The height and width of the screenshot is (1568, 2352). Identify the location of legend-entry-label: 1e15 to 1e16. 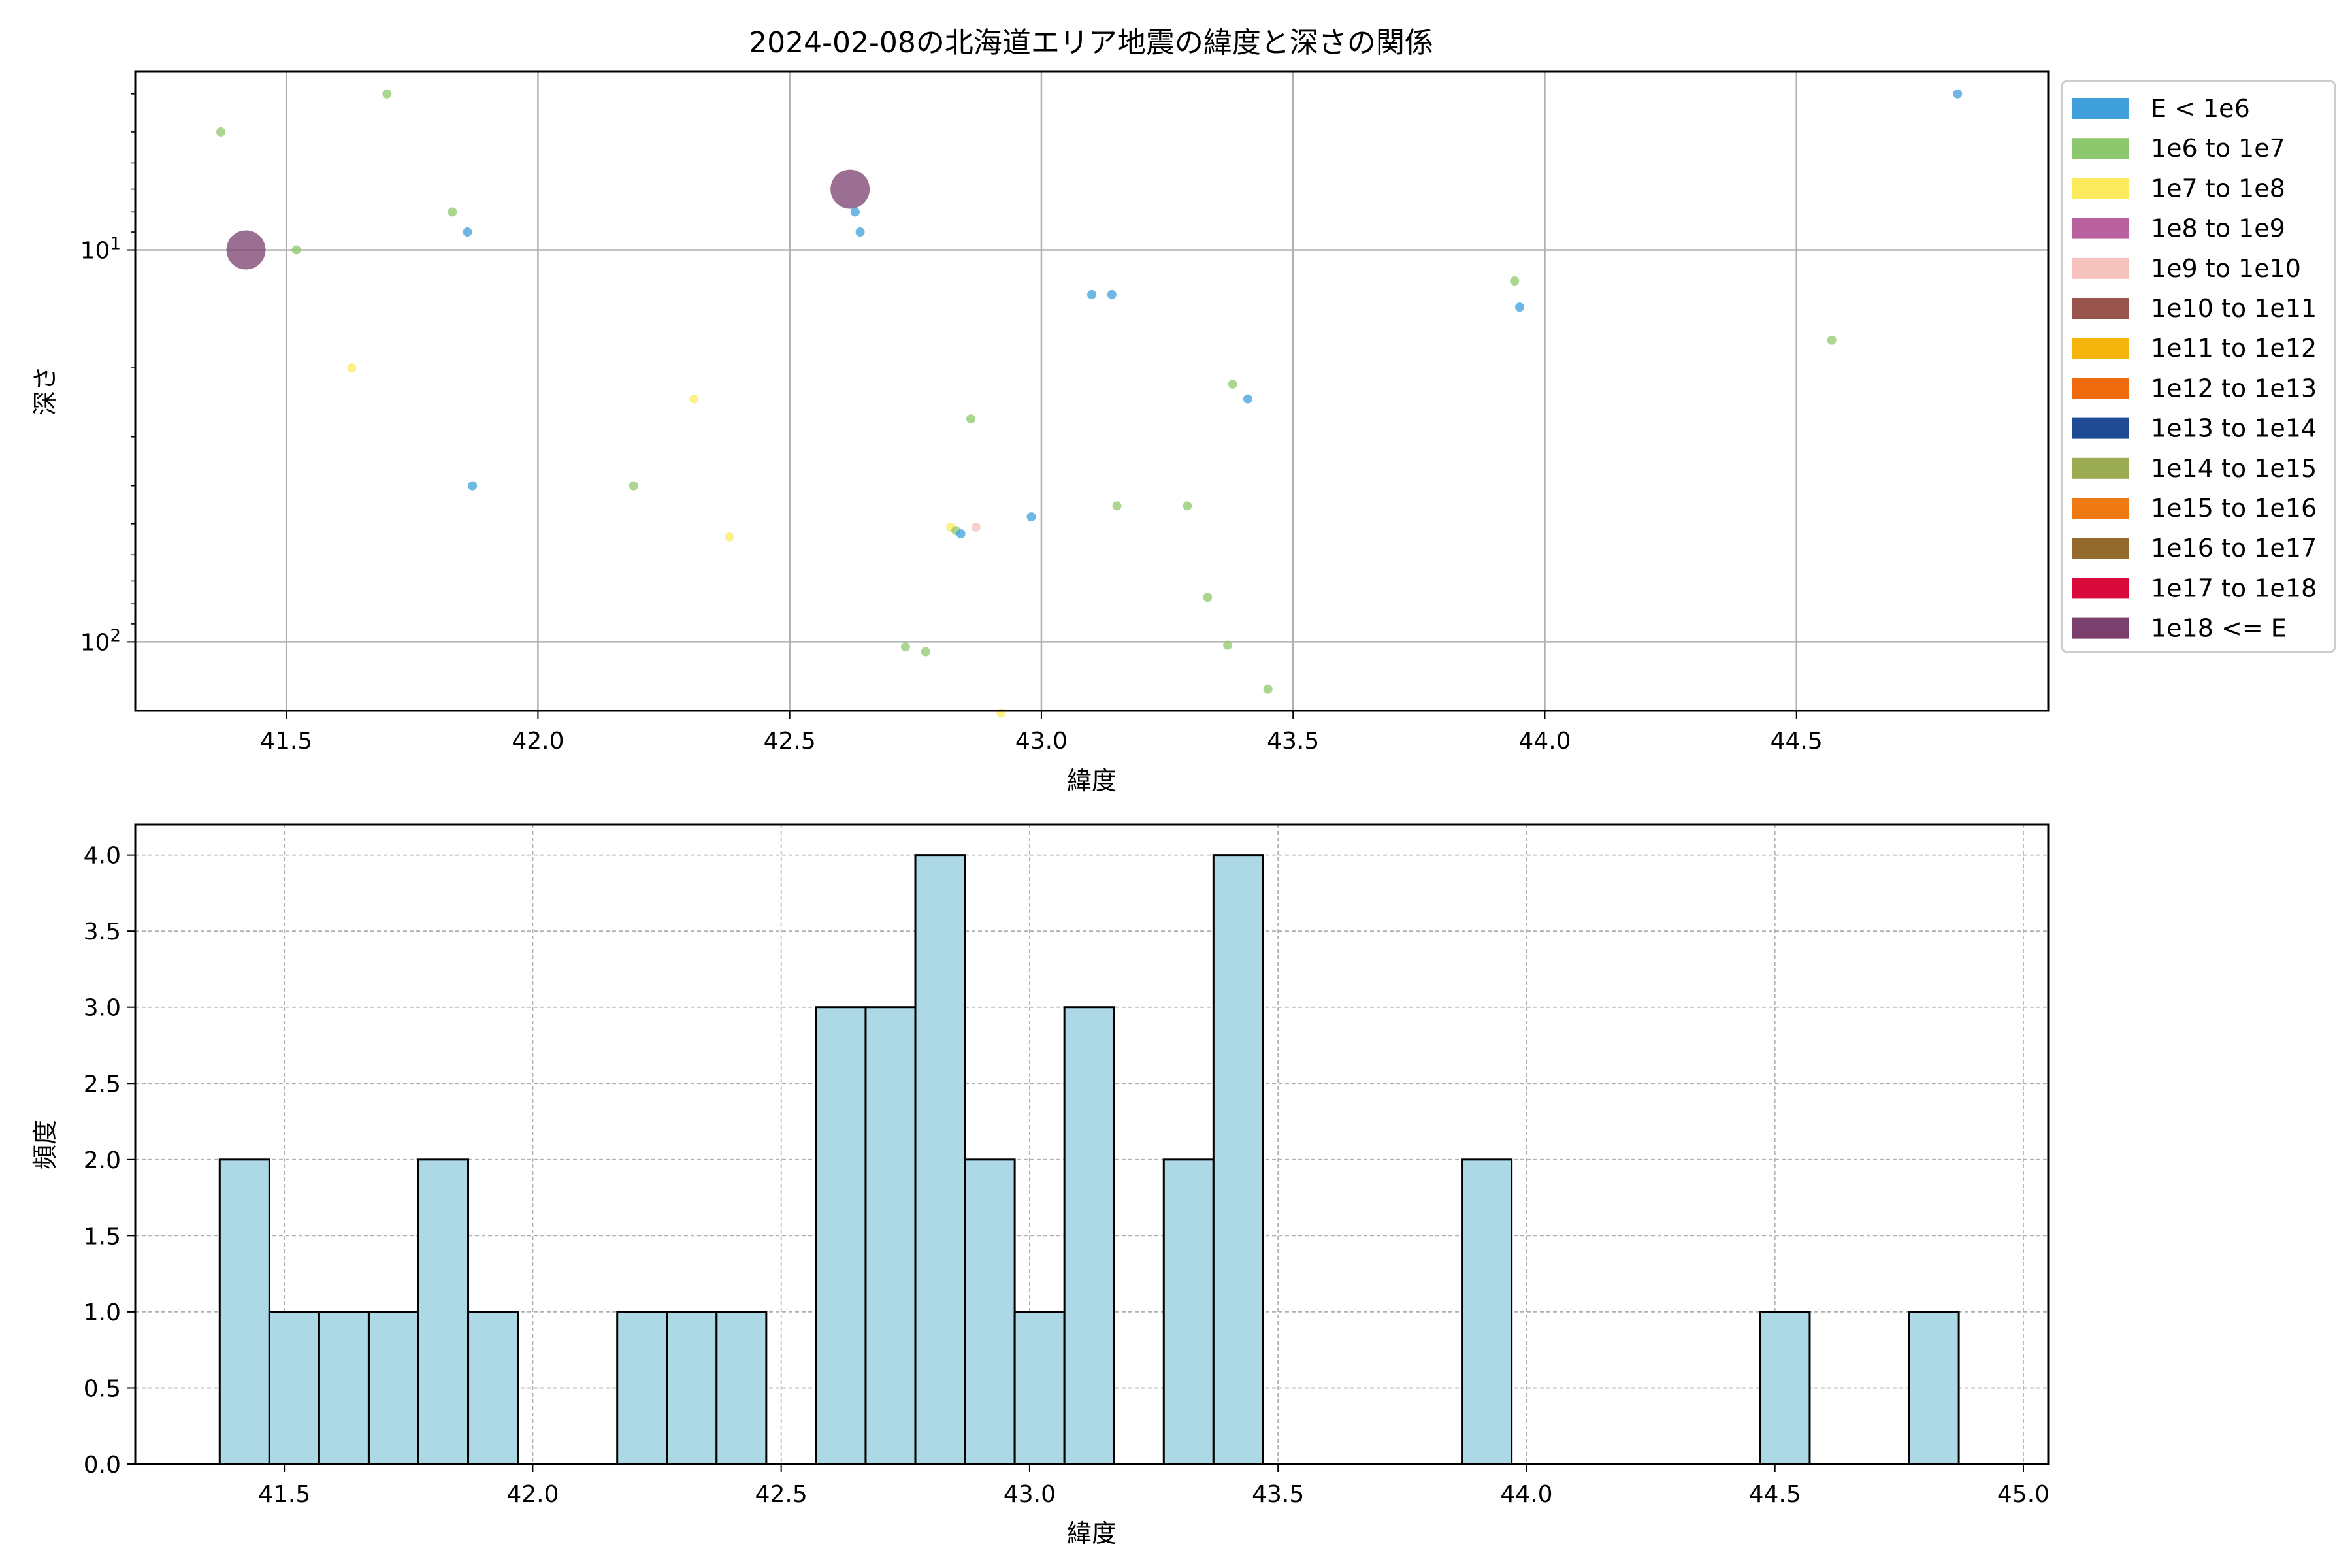
(2234, 508).